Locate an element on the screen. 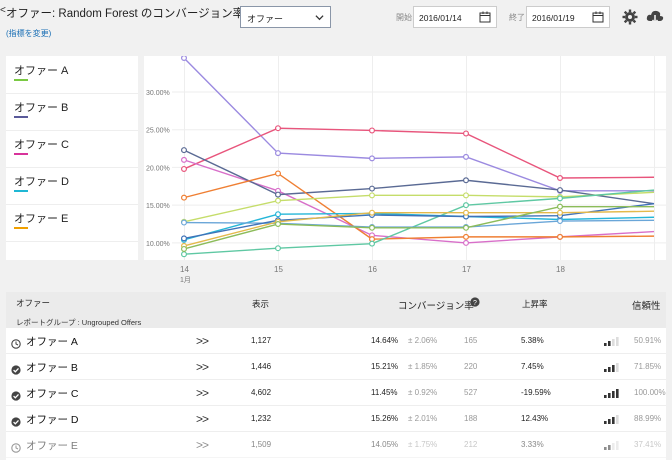 This screenshot has height=460, width=672. offer-name: オファー B is located at coordinates (52, 368).